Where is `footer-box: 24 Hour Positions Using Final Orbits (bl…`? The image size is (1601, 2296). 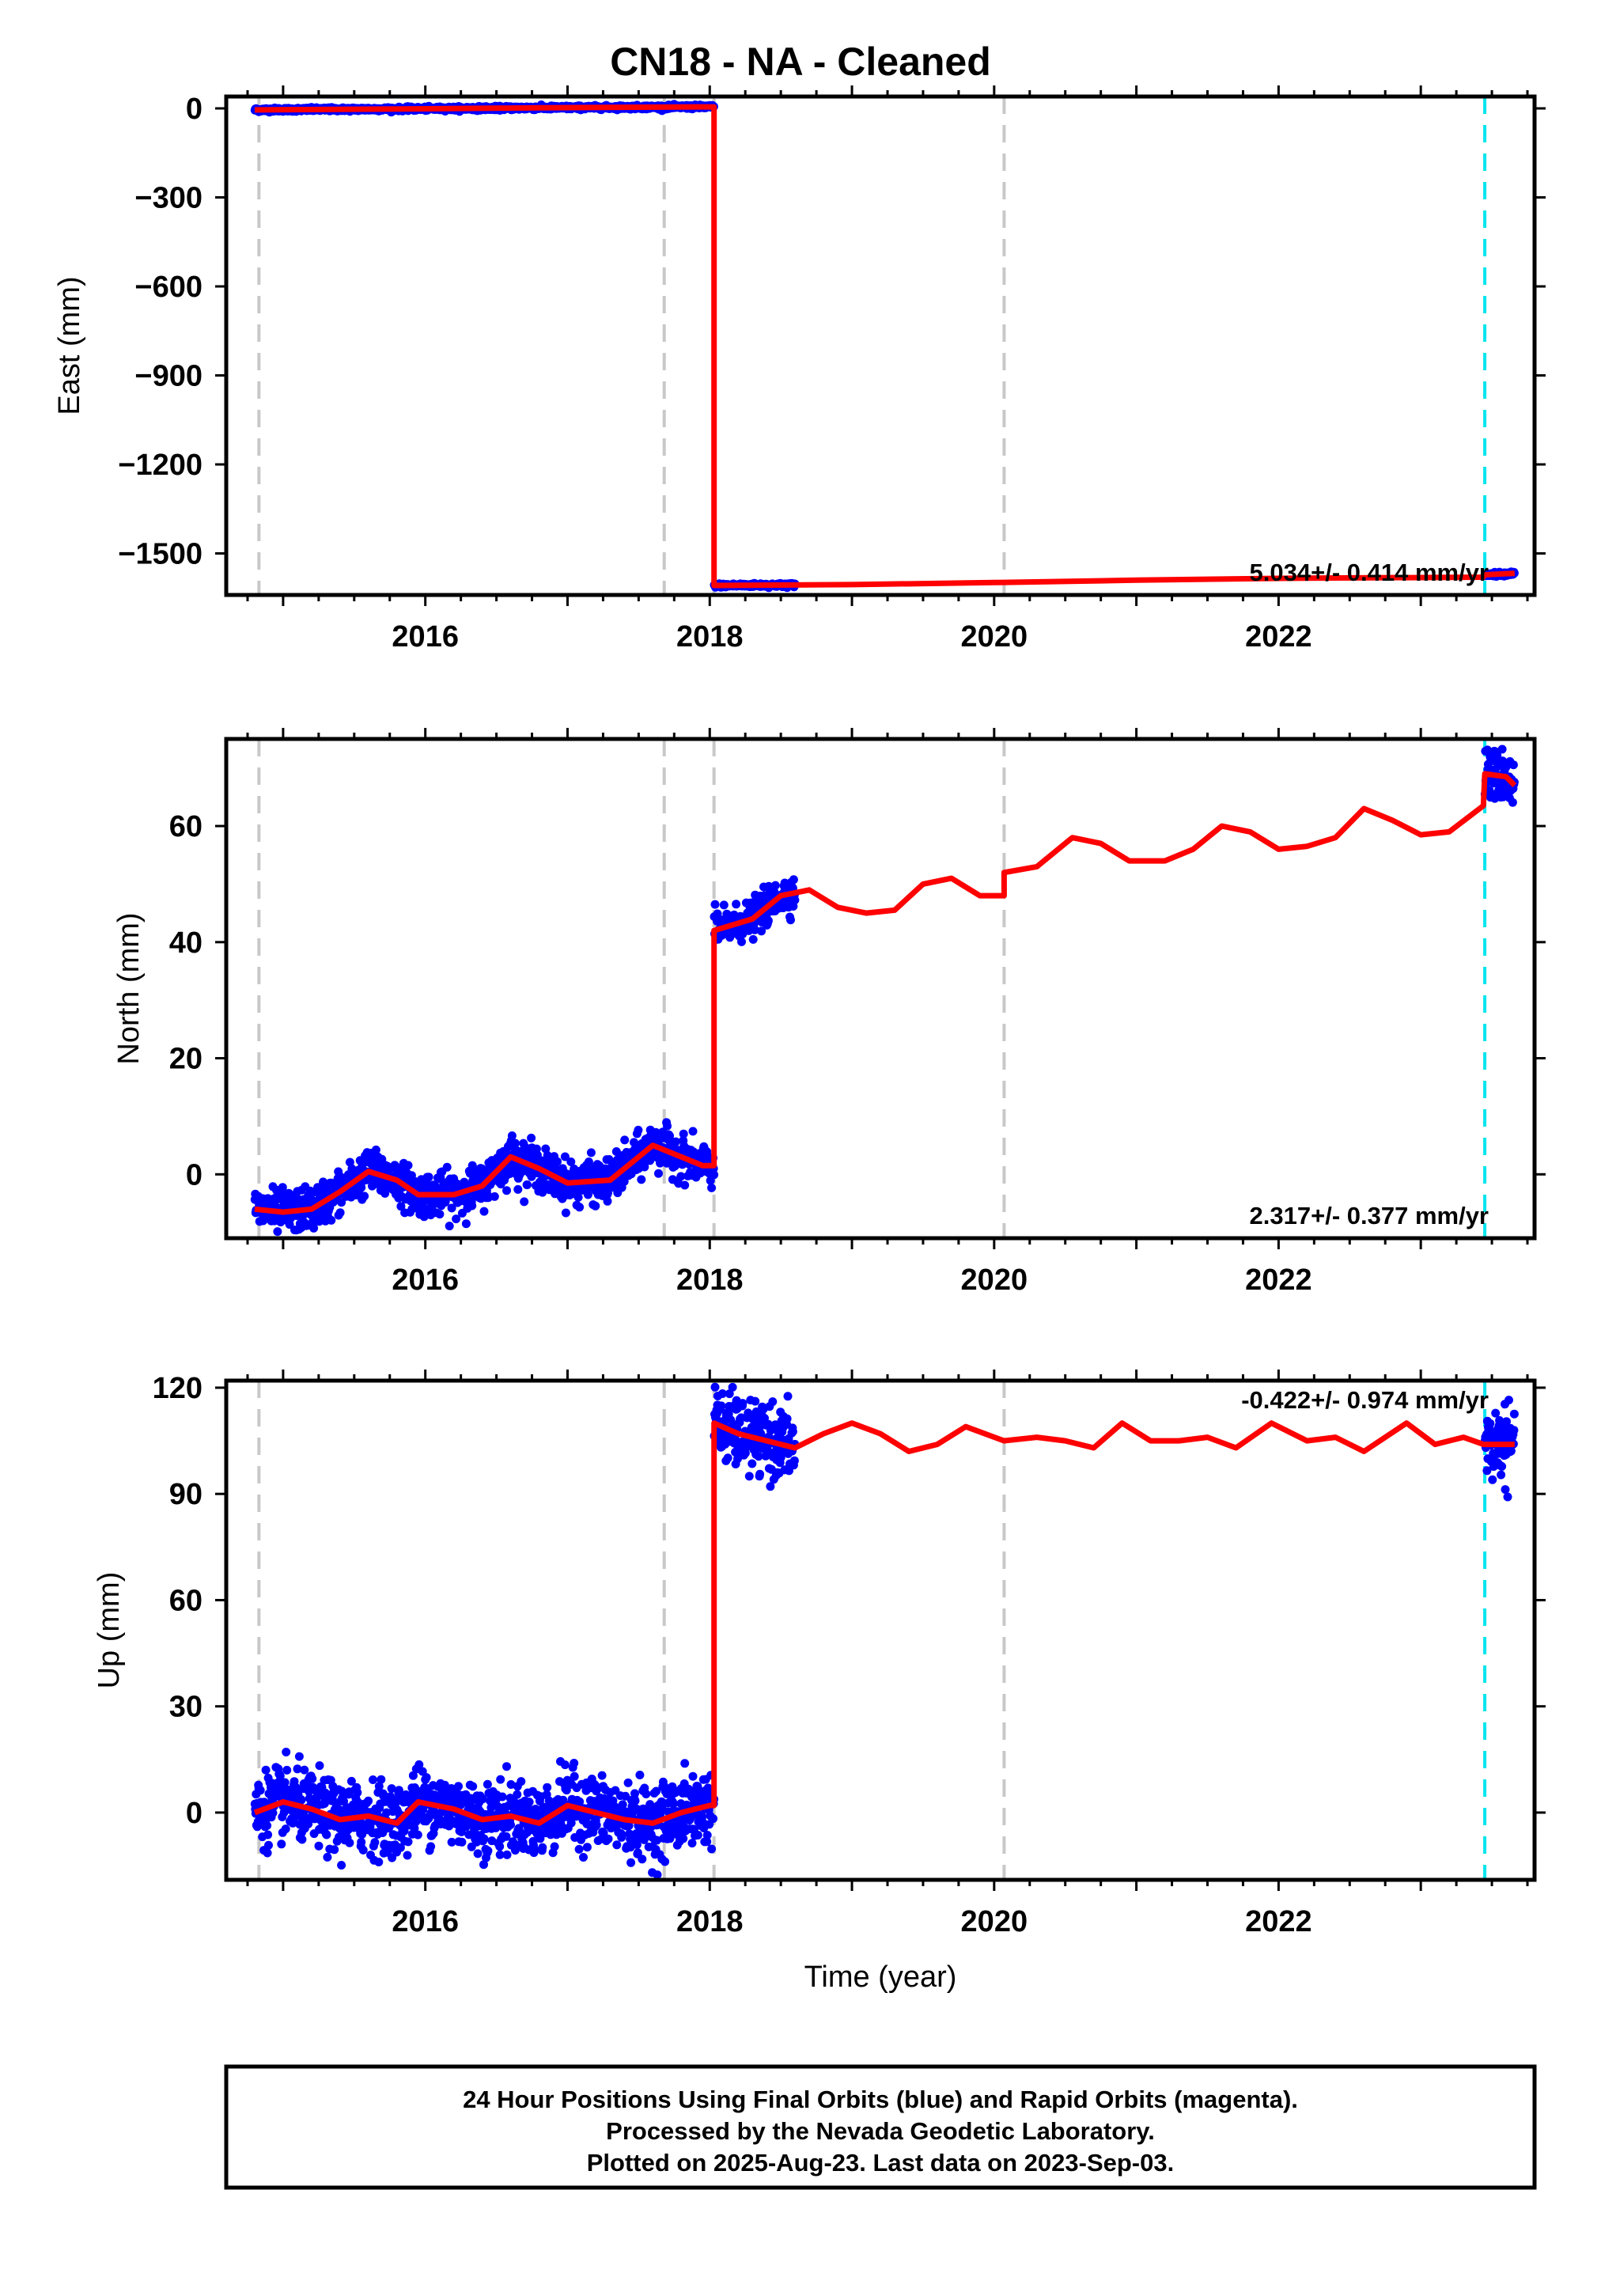
footer-box: 24 Hour Positions Using Final Orbits (bl… is located at coordinates (881, 2127).